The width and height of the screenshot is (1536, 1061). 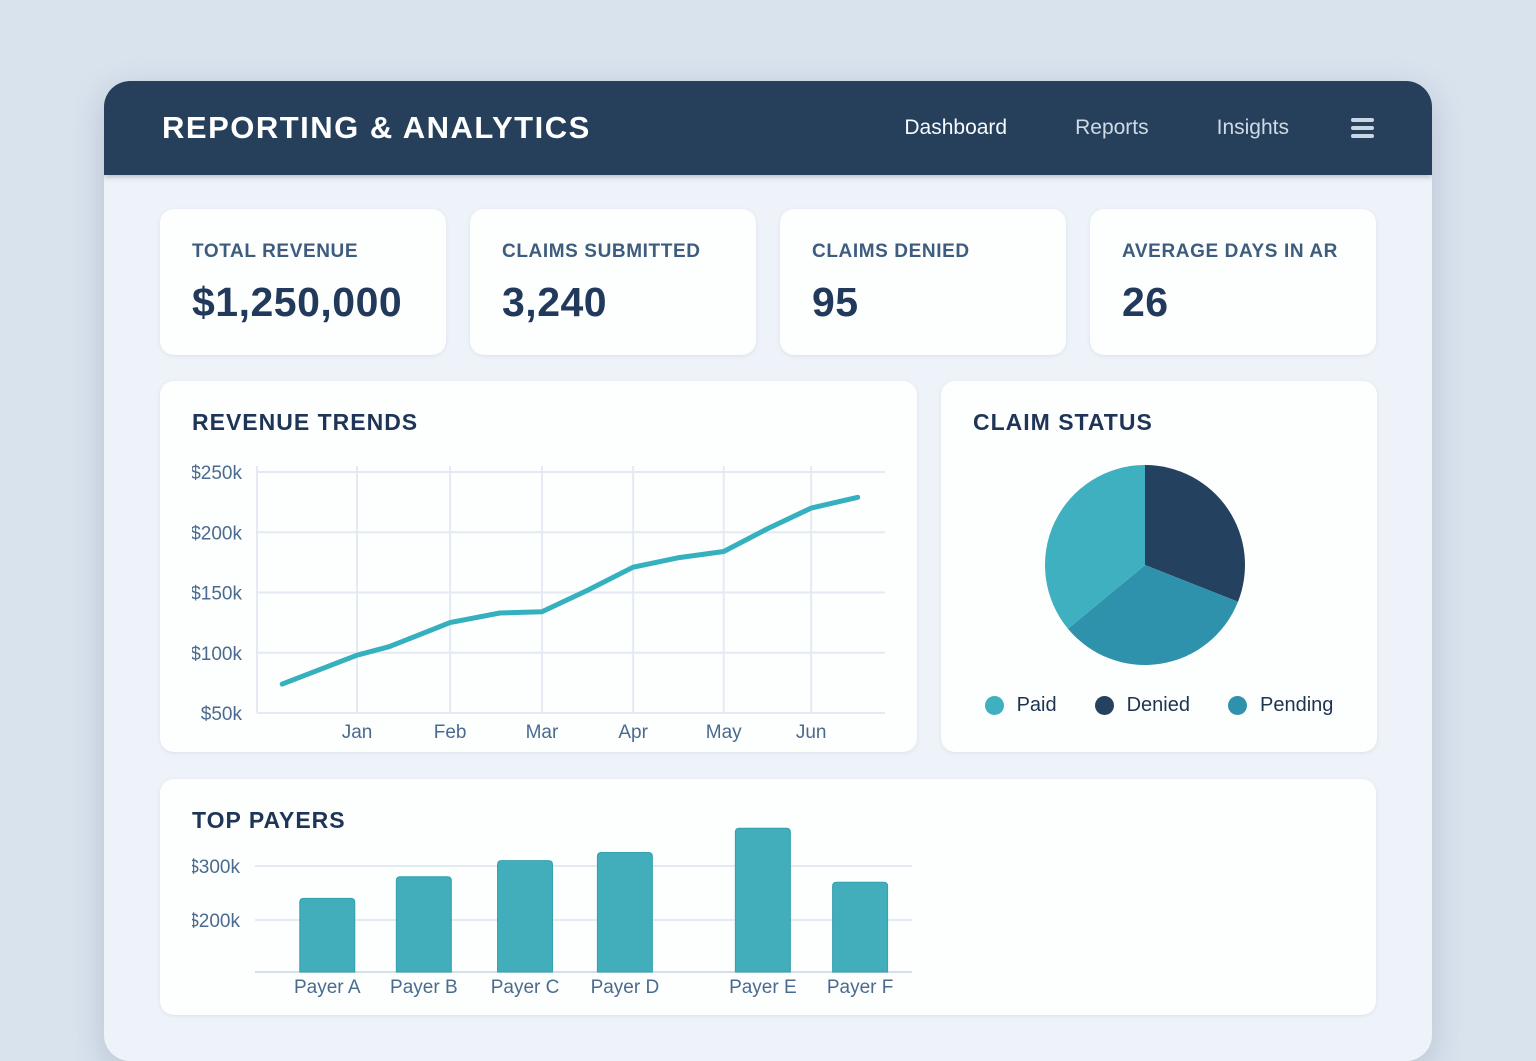 I want to click on x-tick-label: Payer D, so click(x=625, y=987).